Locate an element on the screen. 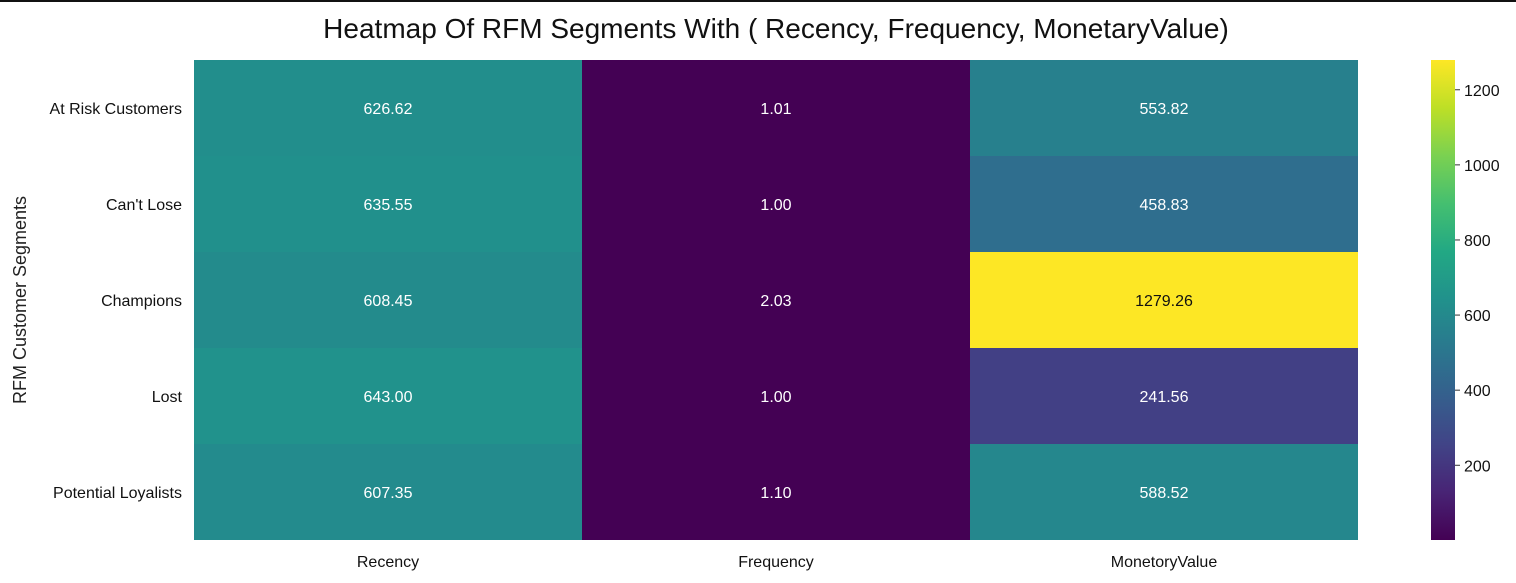  colorbar is located at coordinates (1443, 300).